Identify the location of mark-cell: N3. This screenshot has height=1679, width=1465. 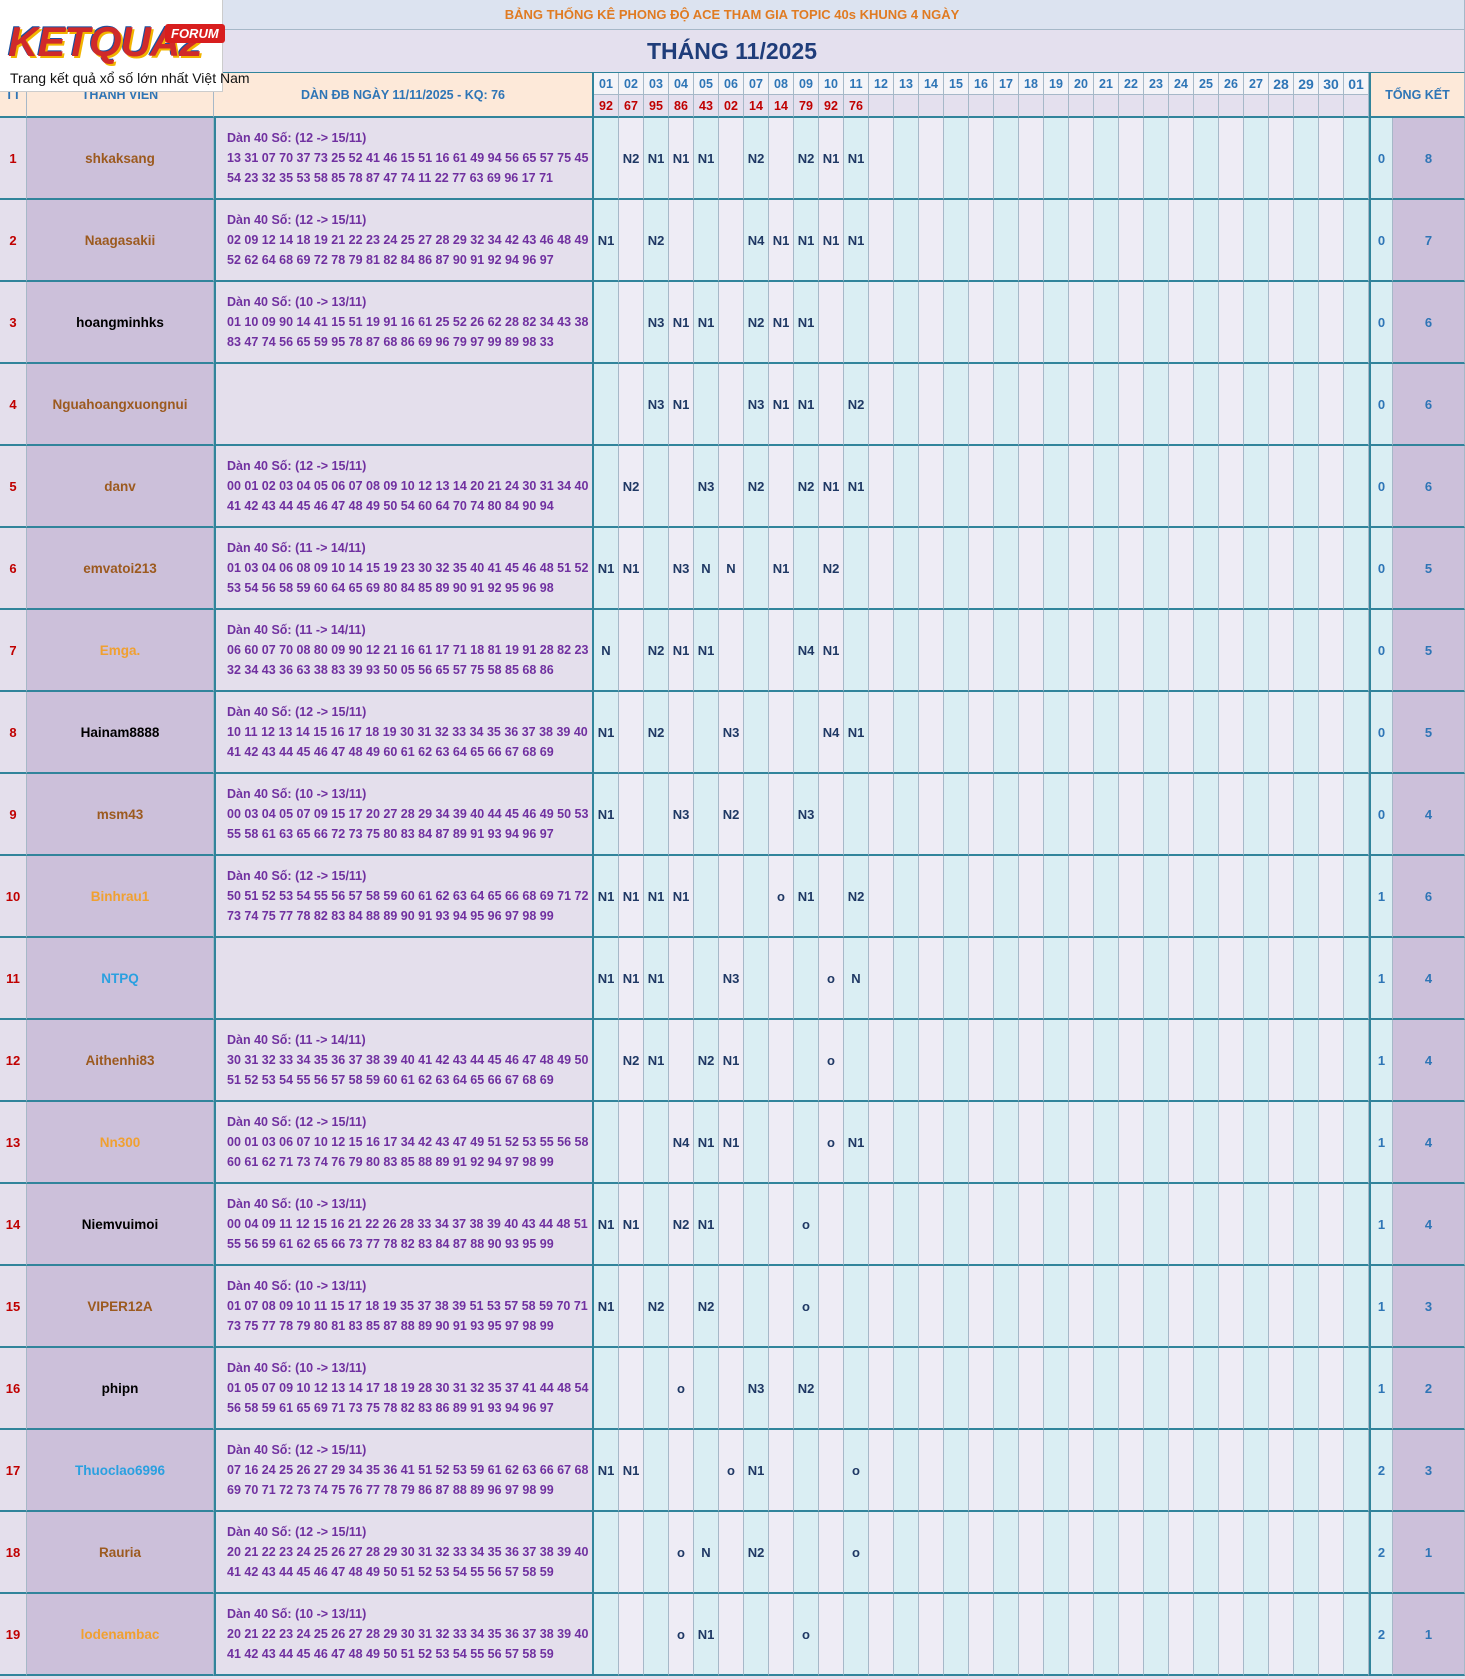
(756, 405).